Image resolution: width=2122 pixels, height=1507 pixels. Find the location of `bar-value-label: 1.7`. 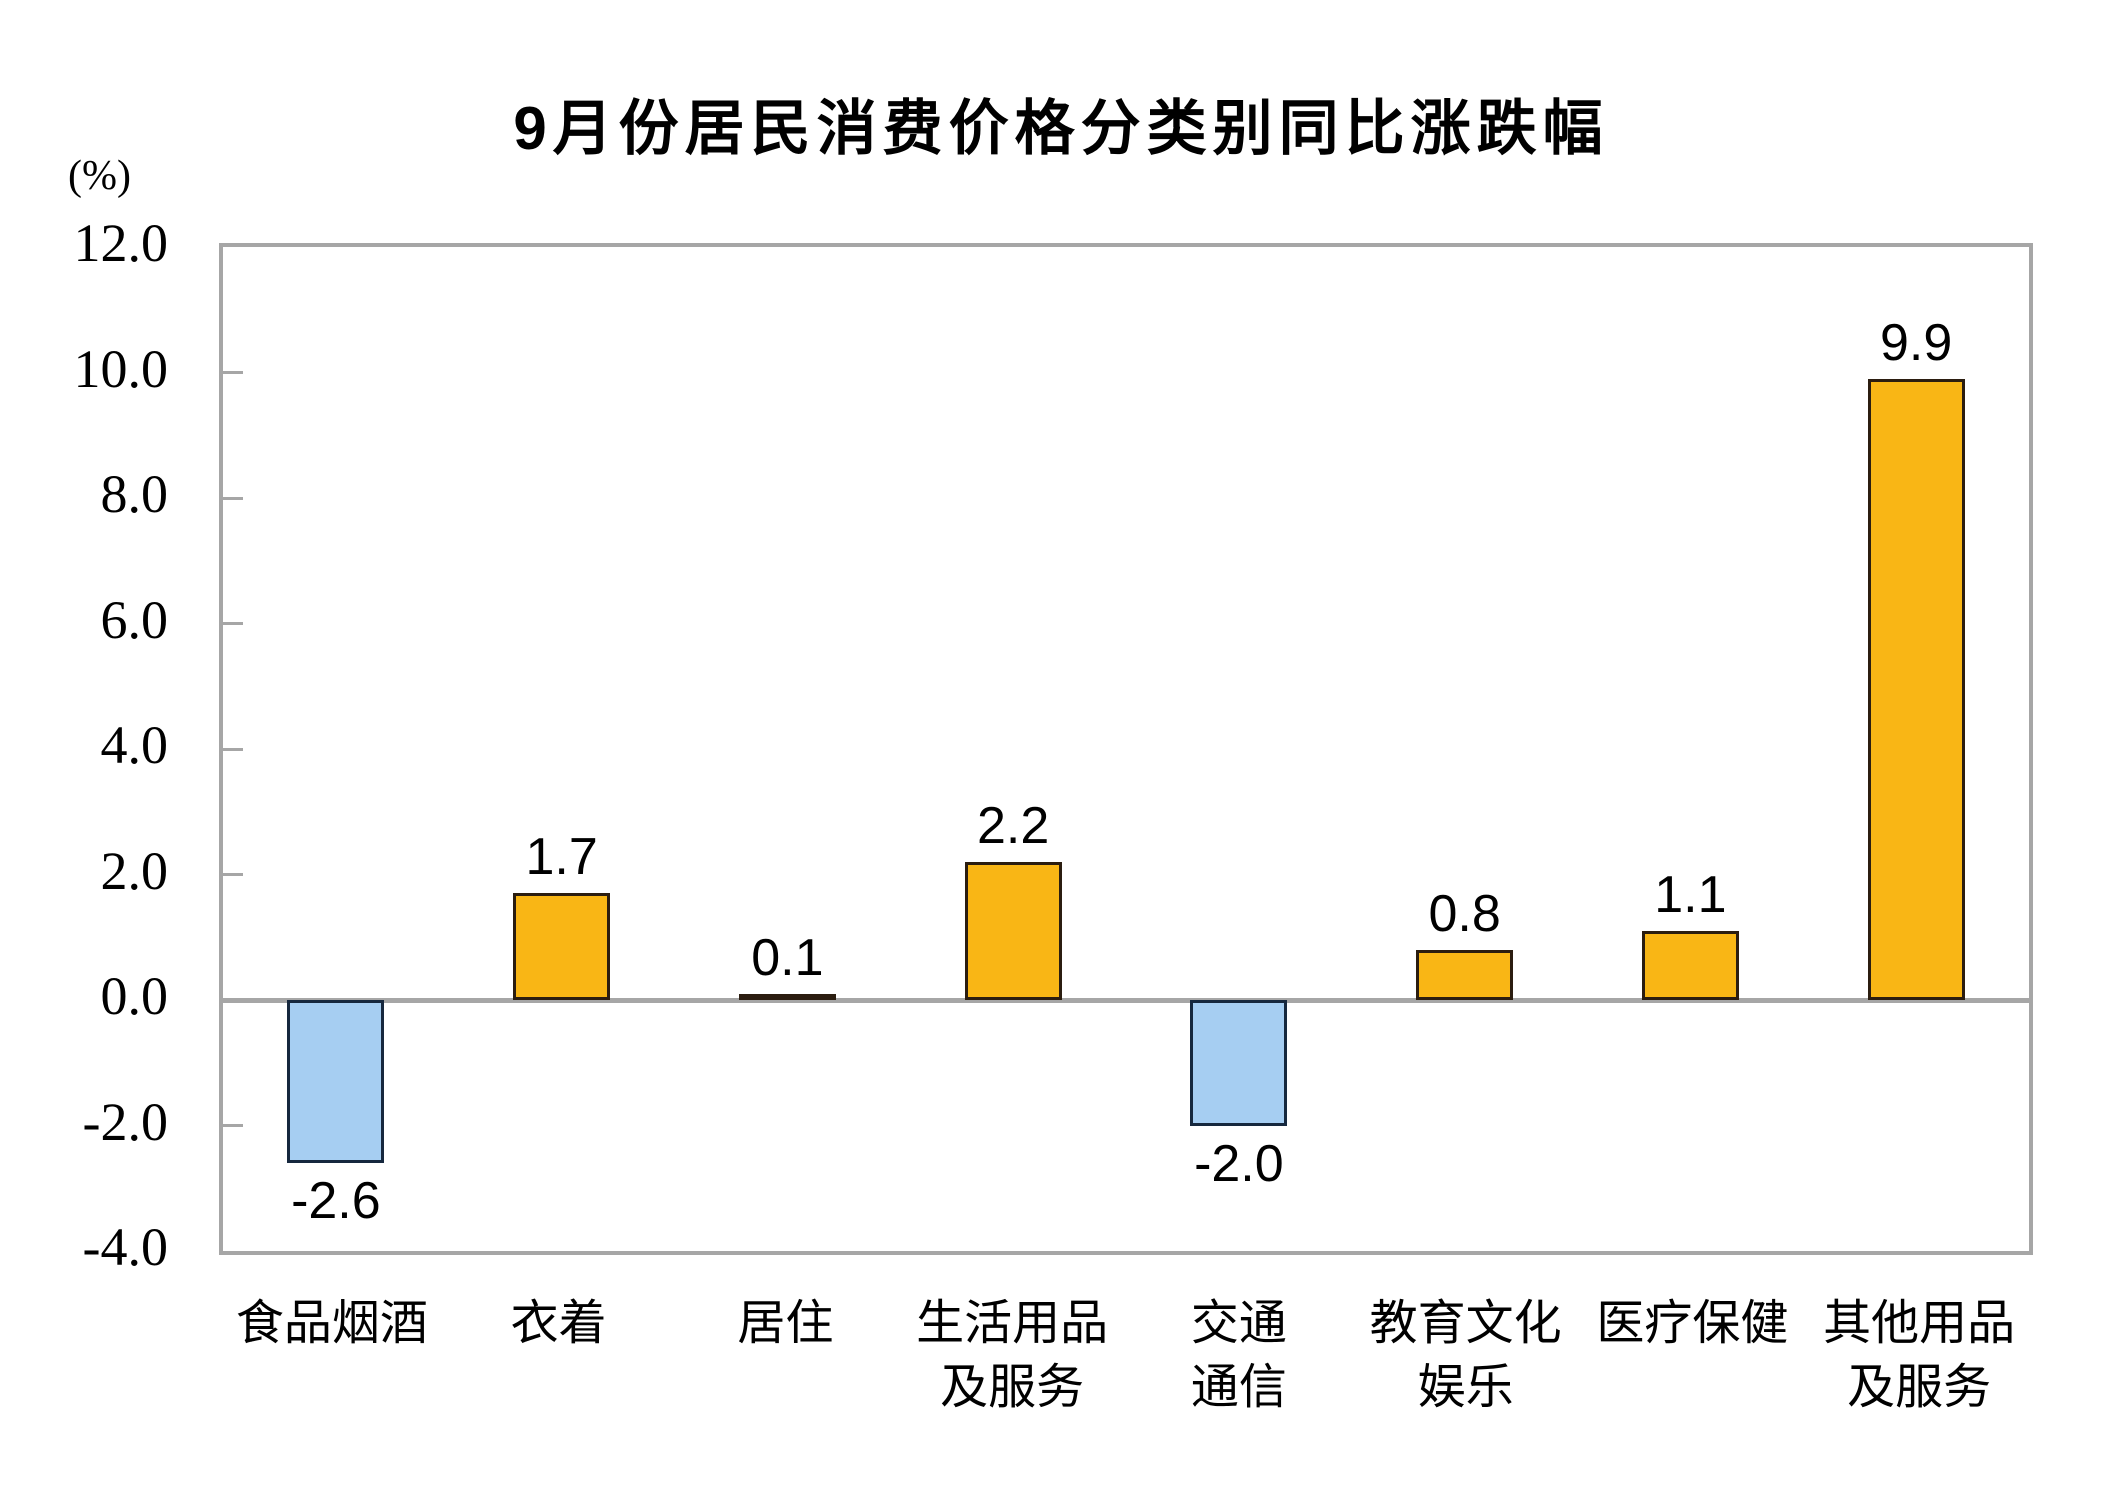

bar-value-label: 1.7 is located at coordinates (561, 857).